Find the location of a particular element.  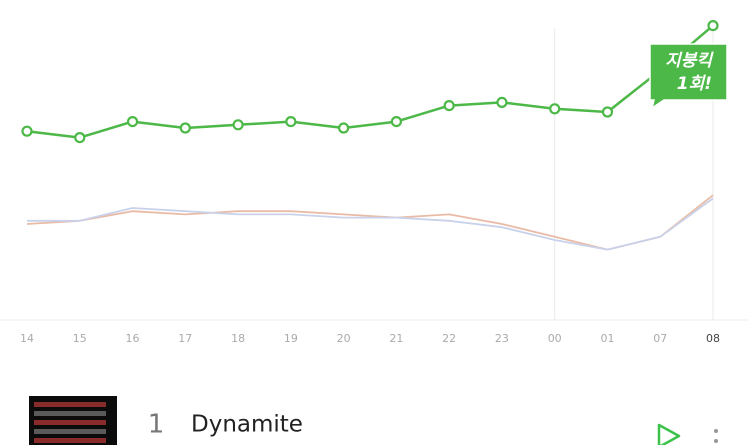

more-button is located at coordinates (716, 436).